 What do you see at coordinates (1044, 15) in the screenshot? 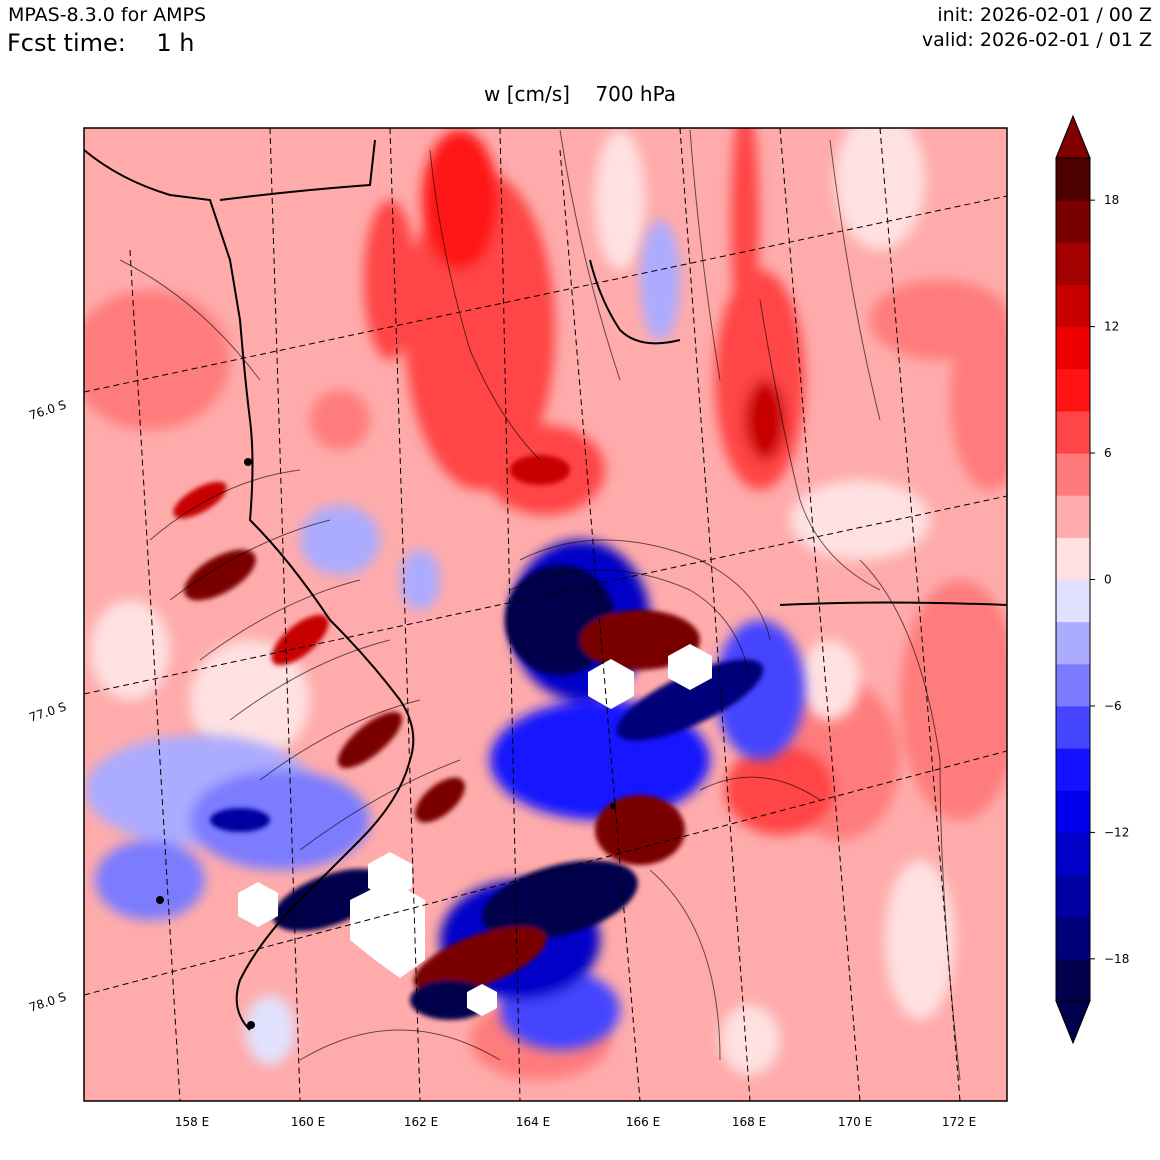
I see `init-time: init: 2026-02-01 / 00 Z` at bounding box center [1044, 15].